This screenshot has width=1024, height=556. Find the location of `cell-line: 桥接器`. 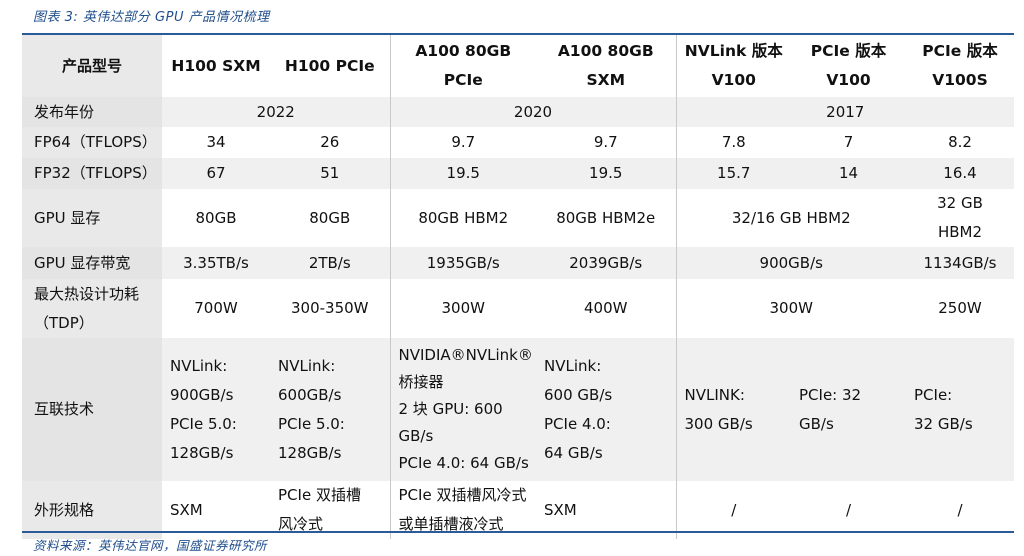

cell-line: 桥接器 is located at coordinates (421, 382).